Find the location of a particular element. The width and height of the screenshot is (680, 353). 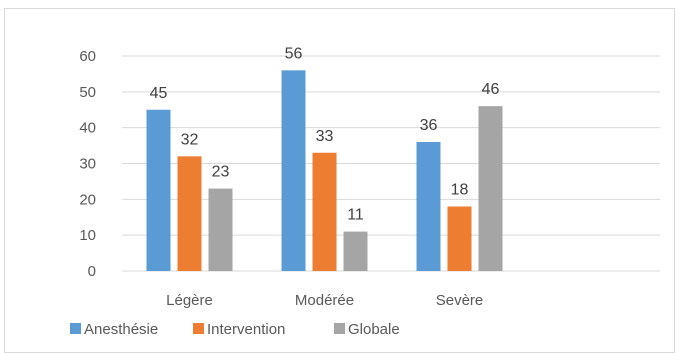

legend-label-globale: Globale is located at coordinates (374, 329).